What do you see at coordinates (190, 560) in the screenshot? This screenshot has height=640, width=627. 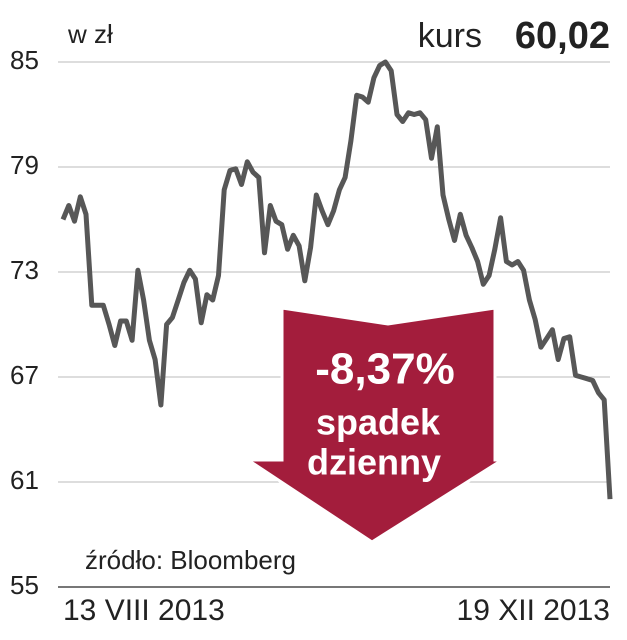 I see `source: źródło: Bloomberg` at bounding box center [190, 560].